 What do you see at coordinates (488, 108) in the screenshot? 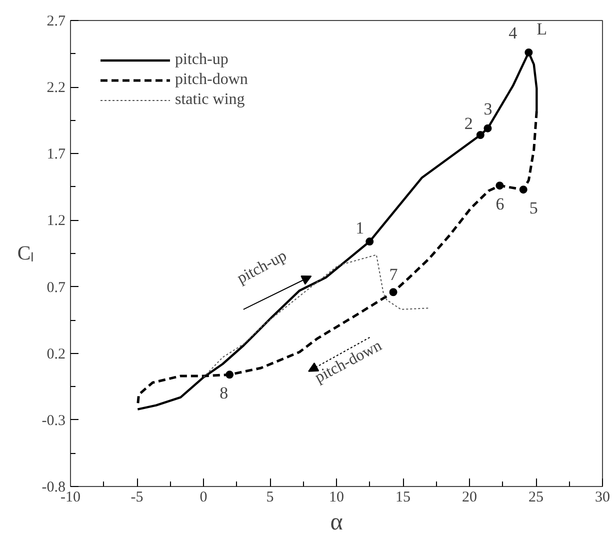
I see `annotation: 3` at bounding box center [488, 108].